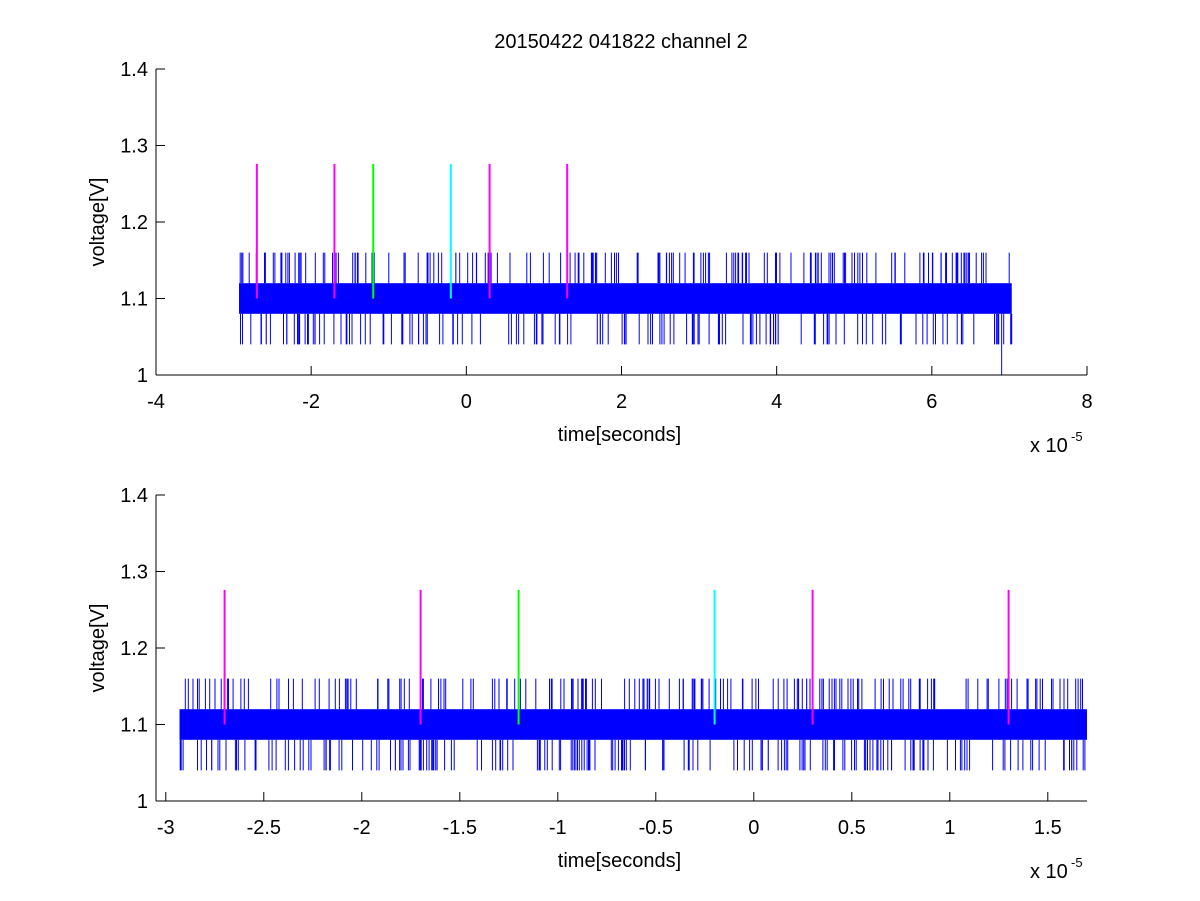 This screenshot has width=1200, height=901. Describe the element at coordinates (621, 402) in the screenshot. I see `x-tick-label: 2` at that location.